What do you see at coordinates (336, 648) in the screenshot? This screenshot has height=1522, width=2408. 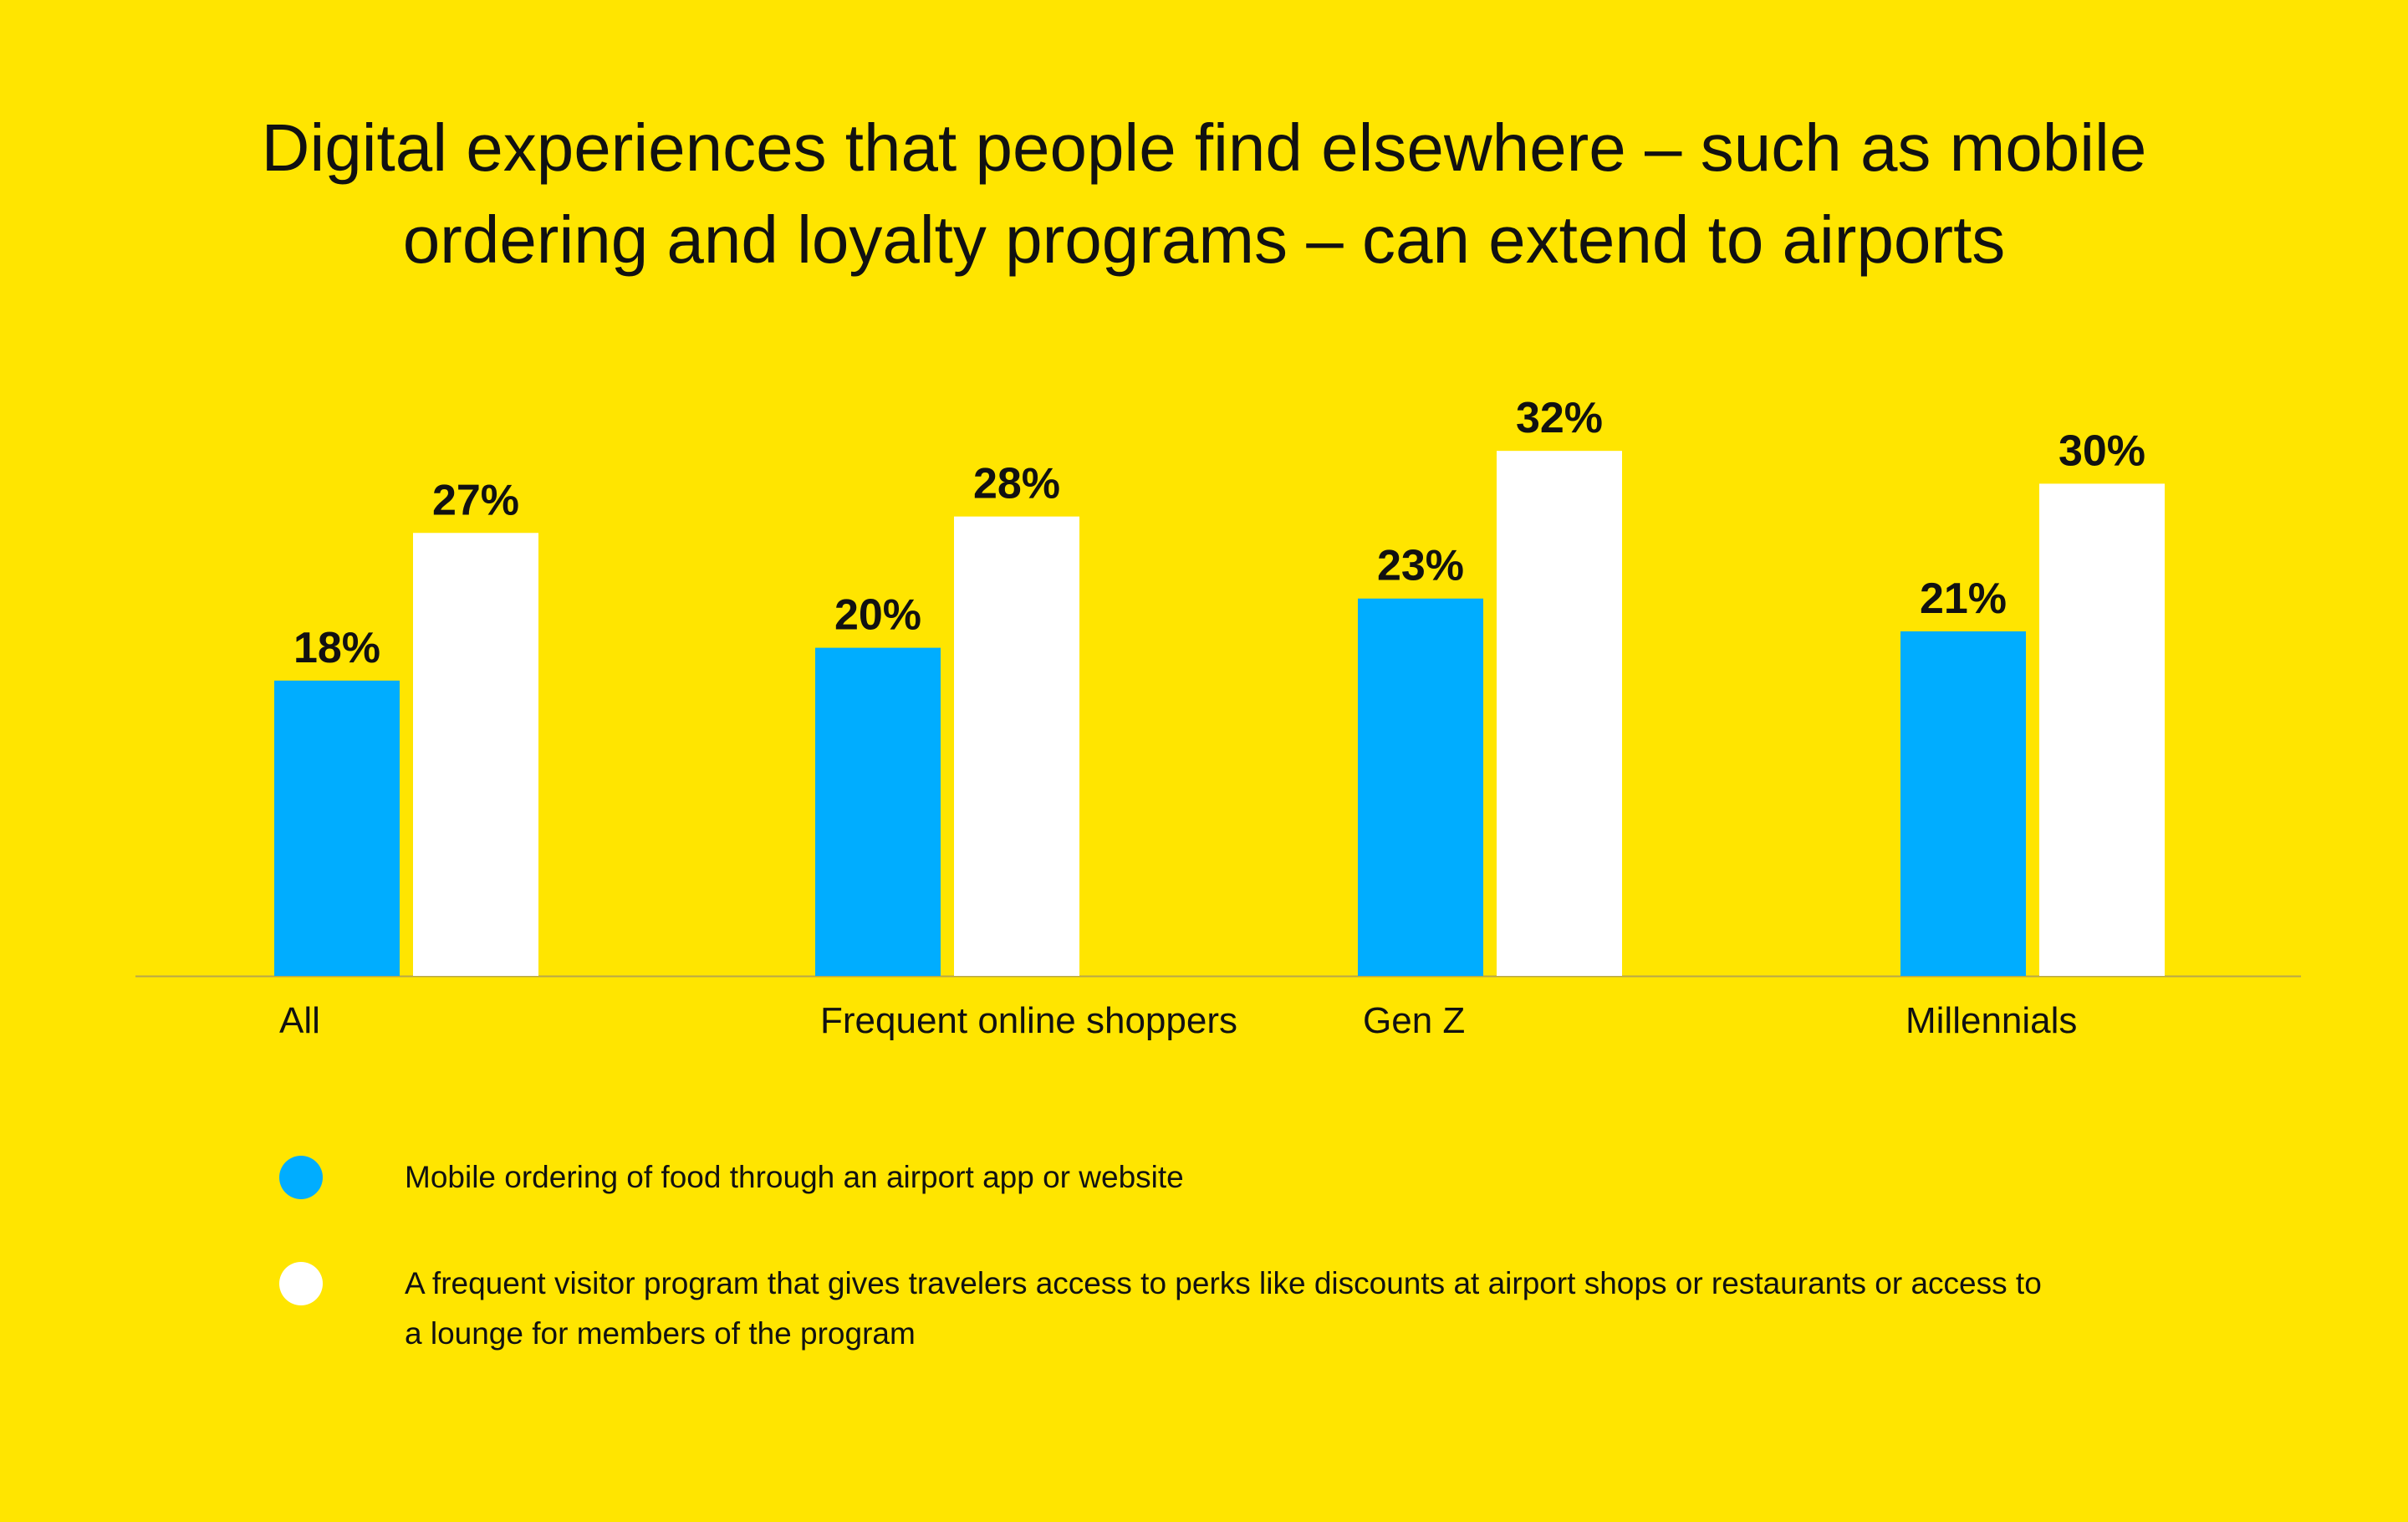 I see `data-label-all-series-1: 18%` at bounding box center [336, 648].